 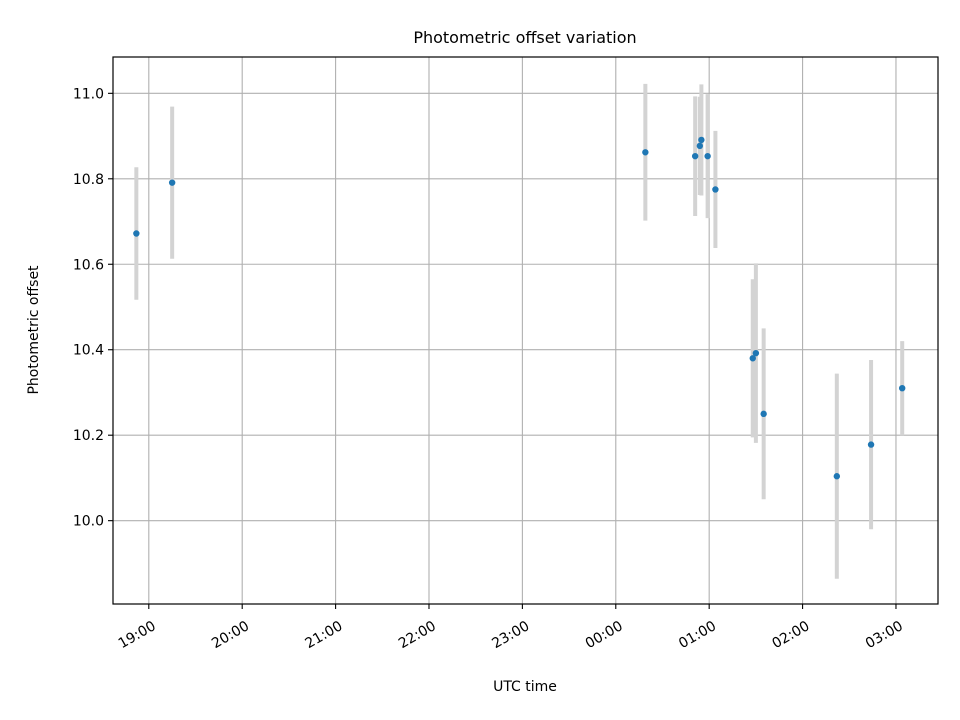 I want to click on y-tick-label: 11.0, so click(x=88, y=94).